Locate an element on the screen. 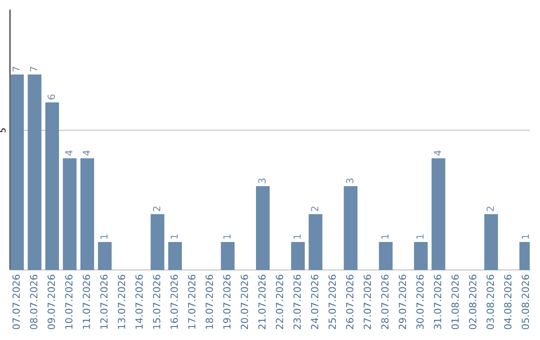 The height and width of the screenshot is (340, 540). x-tick-label: 23.07.2026 is located at coordinates (297, 302).